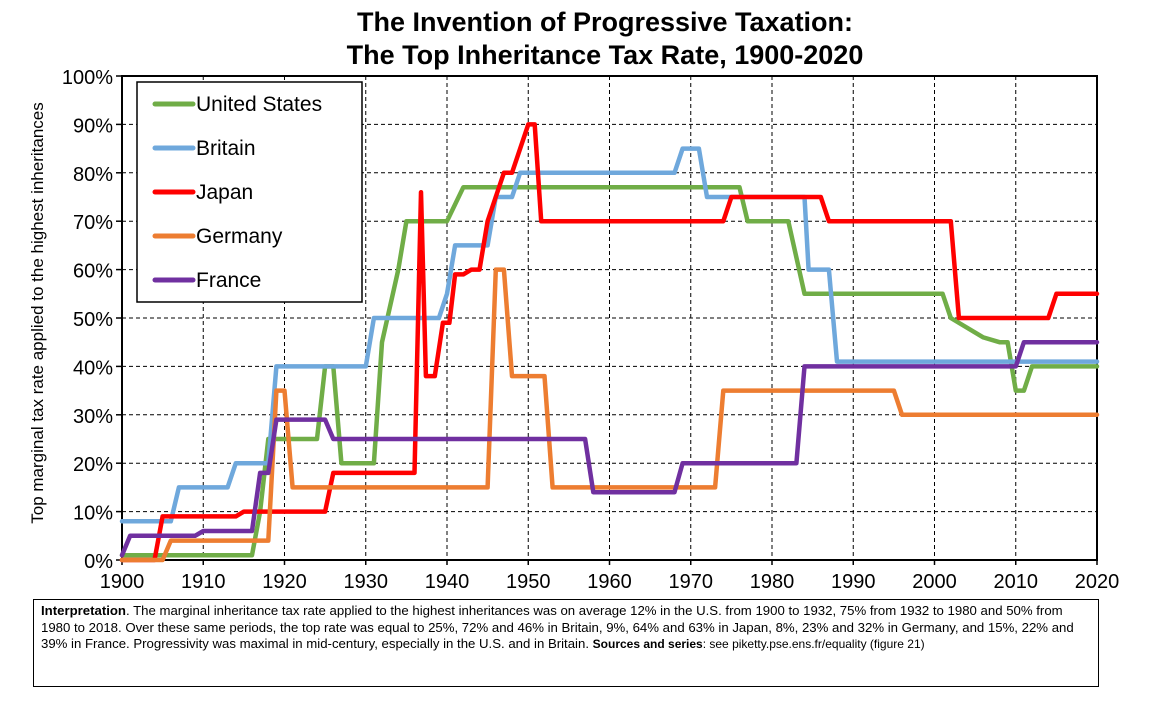  I want to click on chart-title: The Invention of Progressive Taxation:, so click(605, 22).